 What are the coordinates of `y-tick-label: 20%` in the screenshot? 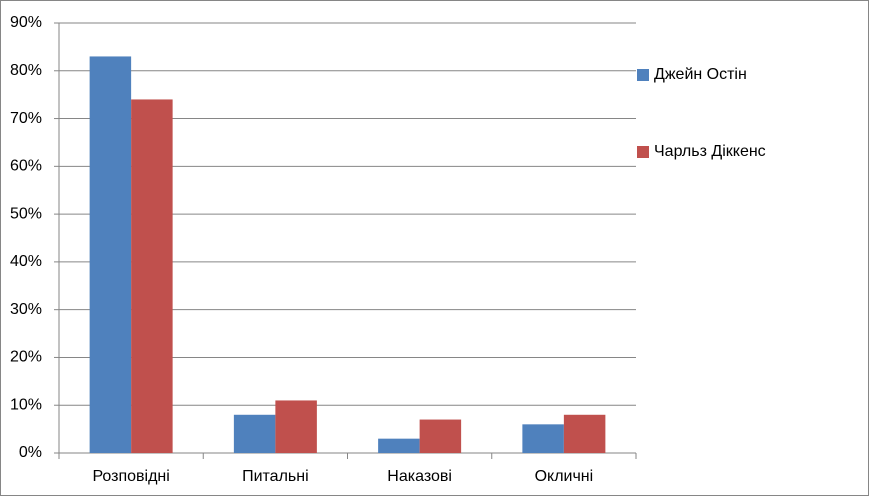 It's located at (26, 357).